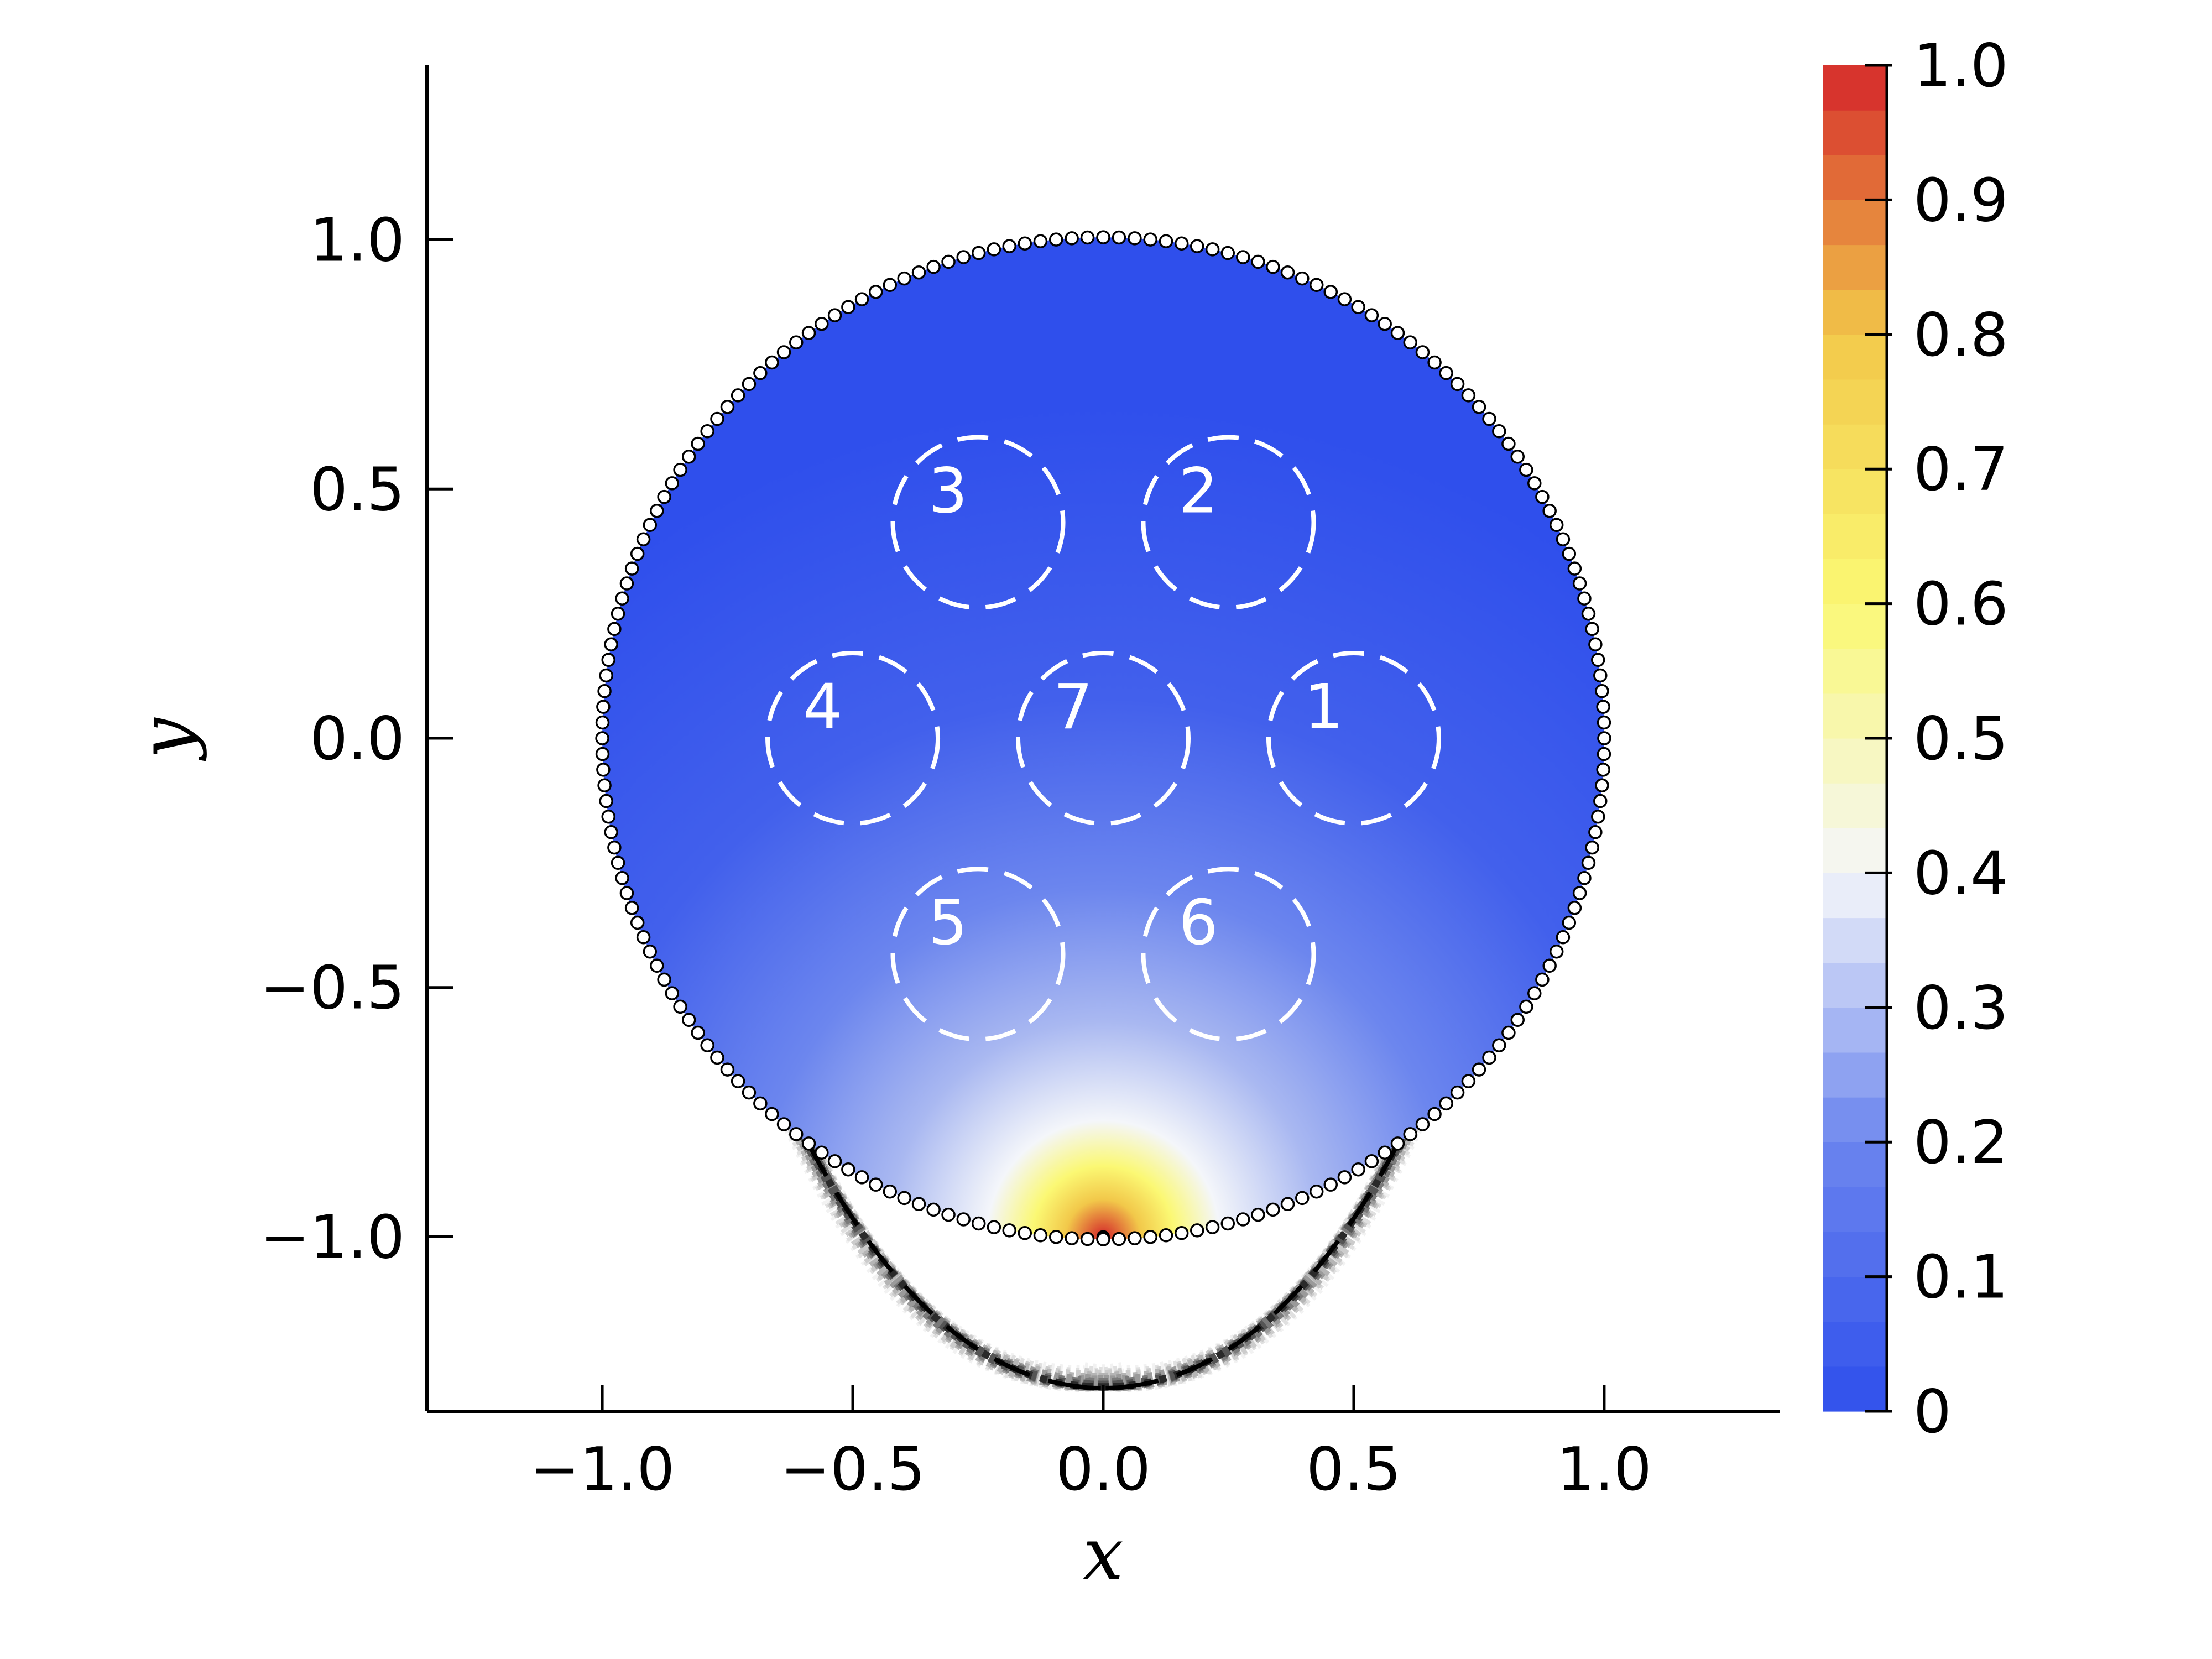  What do you see at coordinates (358, 490) in the screenshot?
I see `y-tick-label: 0.5` at bounding box center [358, 490].